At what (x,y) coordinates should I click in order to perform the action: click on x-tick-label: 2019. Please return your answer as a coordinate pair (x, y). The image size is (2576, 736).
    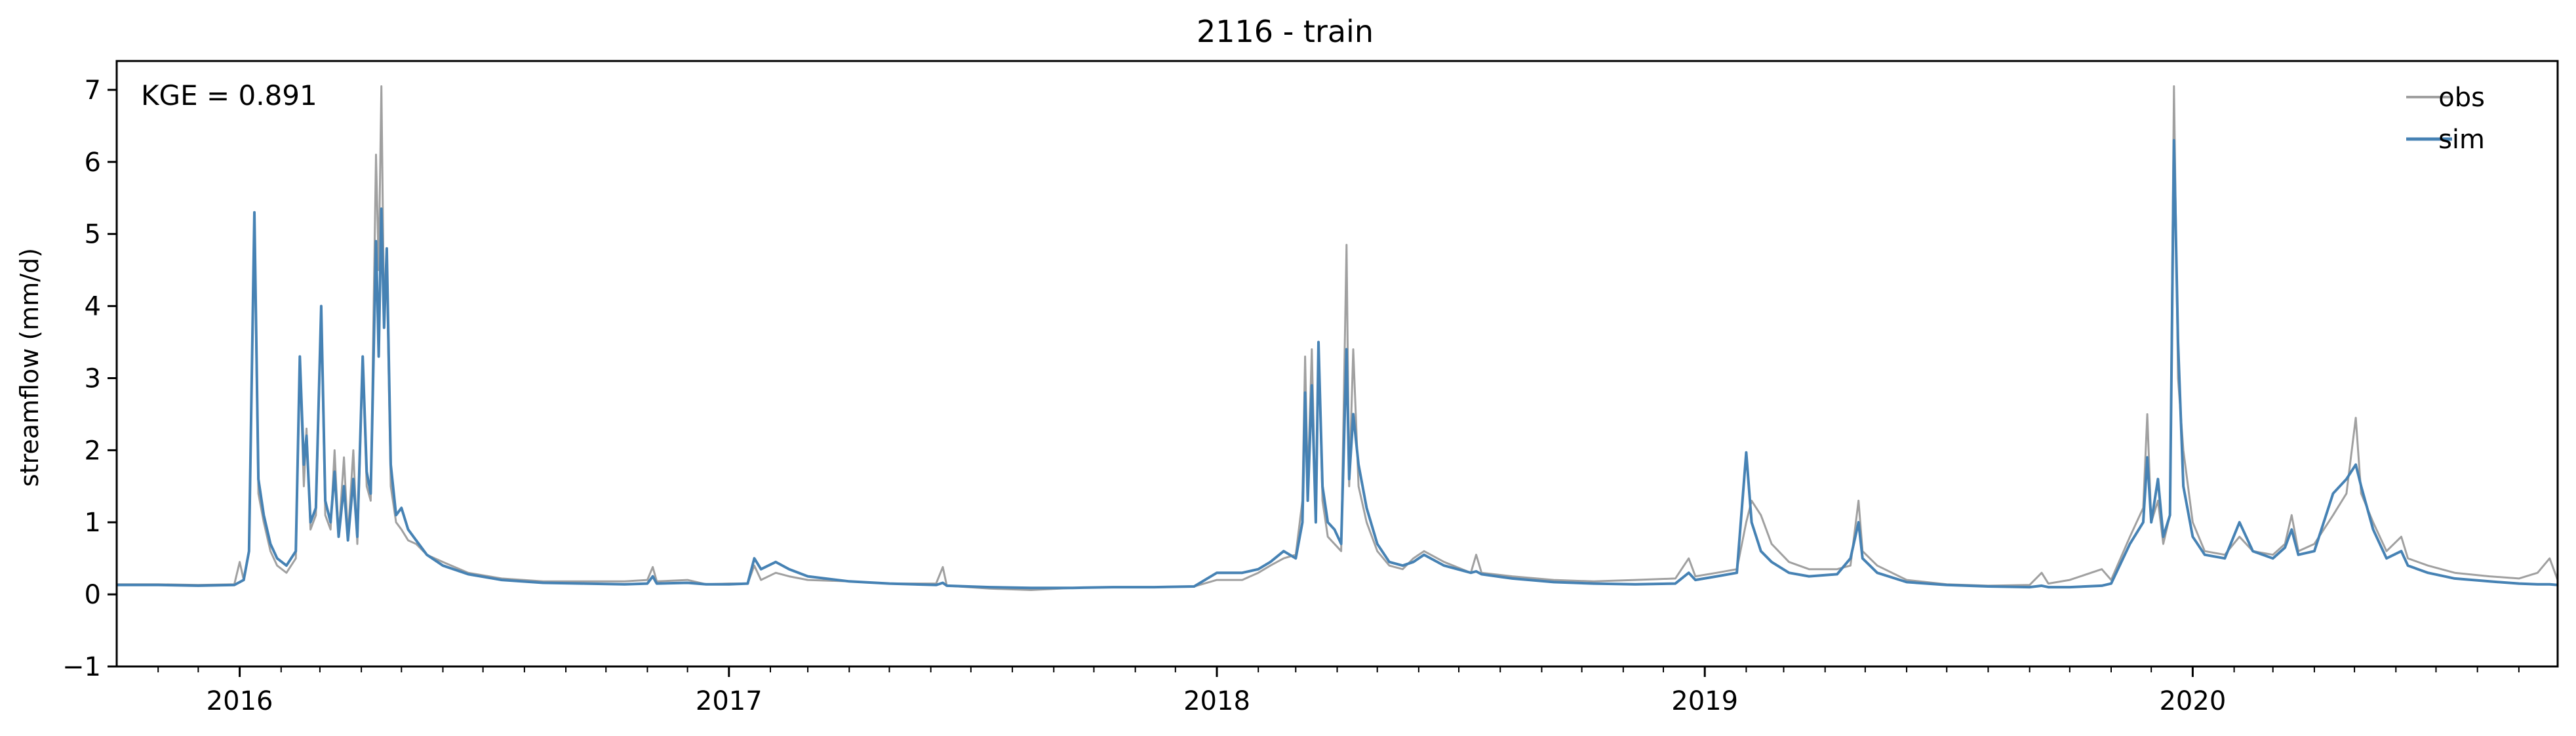
    Looking at the image, I should click on (1704, 701).